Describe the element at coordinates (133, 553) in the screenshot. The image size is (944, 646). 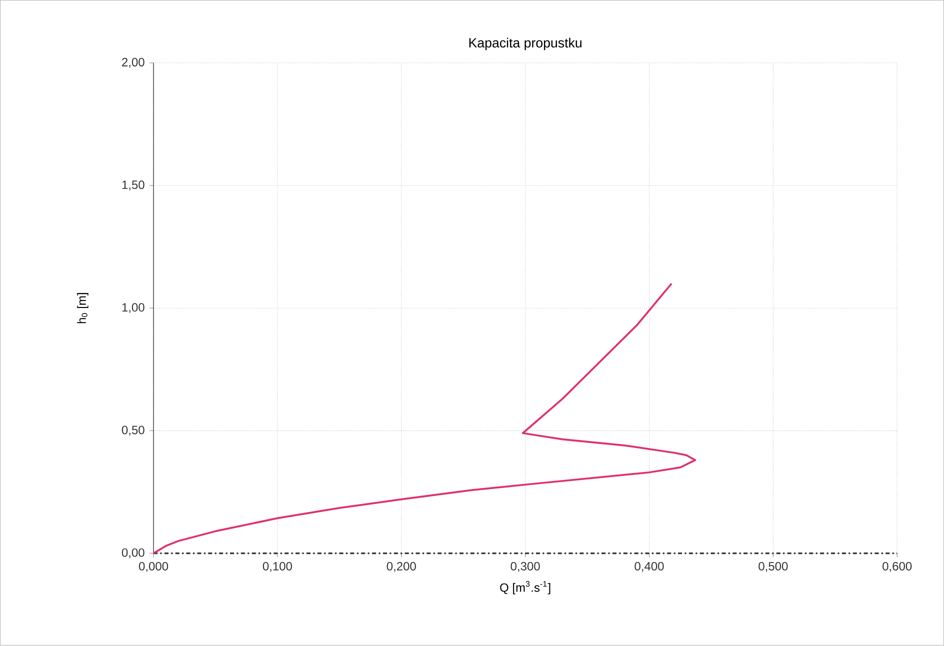
I see `y-tick-label: 0,00` at that location.